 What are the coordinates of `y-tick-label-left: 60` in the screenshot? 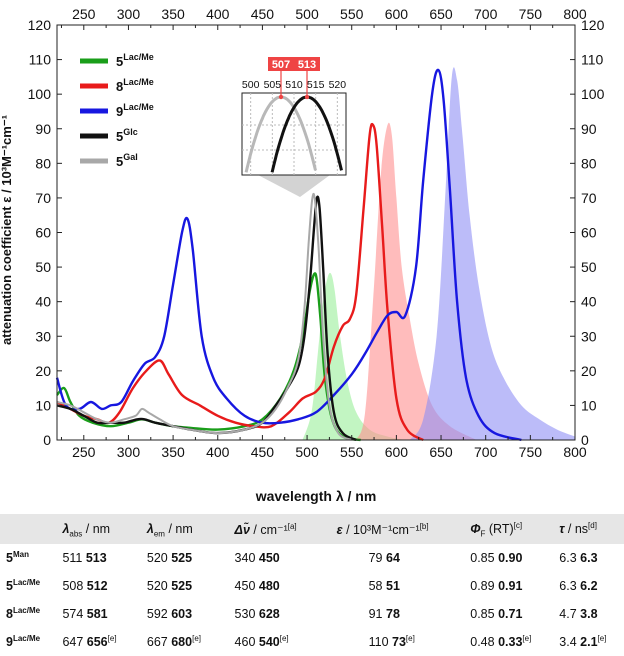 It's located at (43, 233).